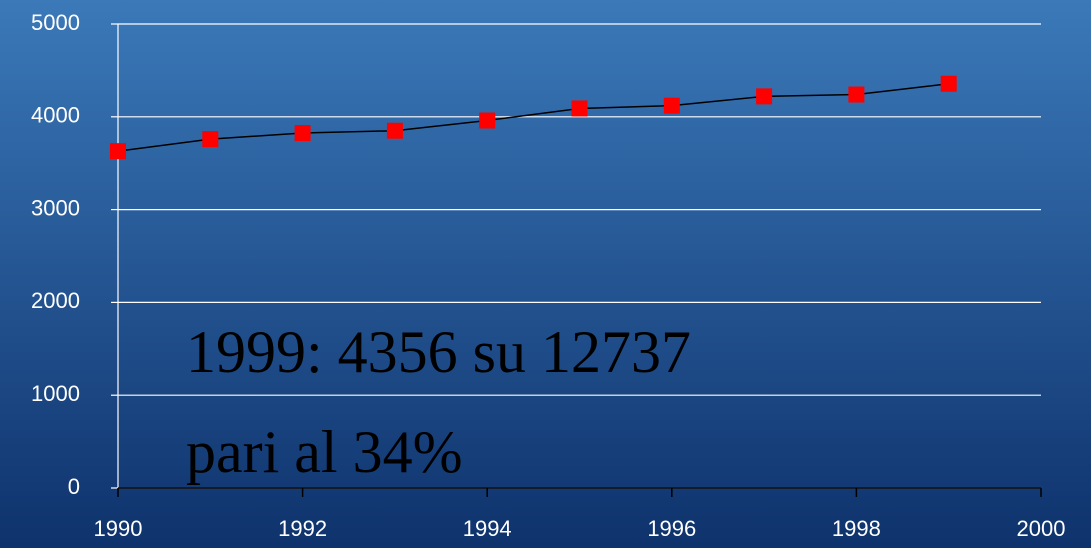 This screenshot has width=1091, height=548. I want to click on x-tick-label: 1996, so click(671, 528).